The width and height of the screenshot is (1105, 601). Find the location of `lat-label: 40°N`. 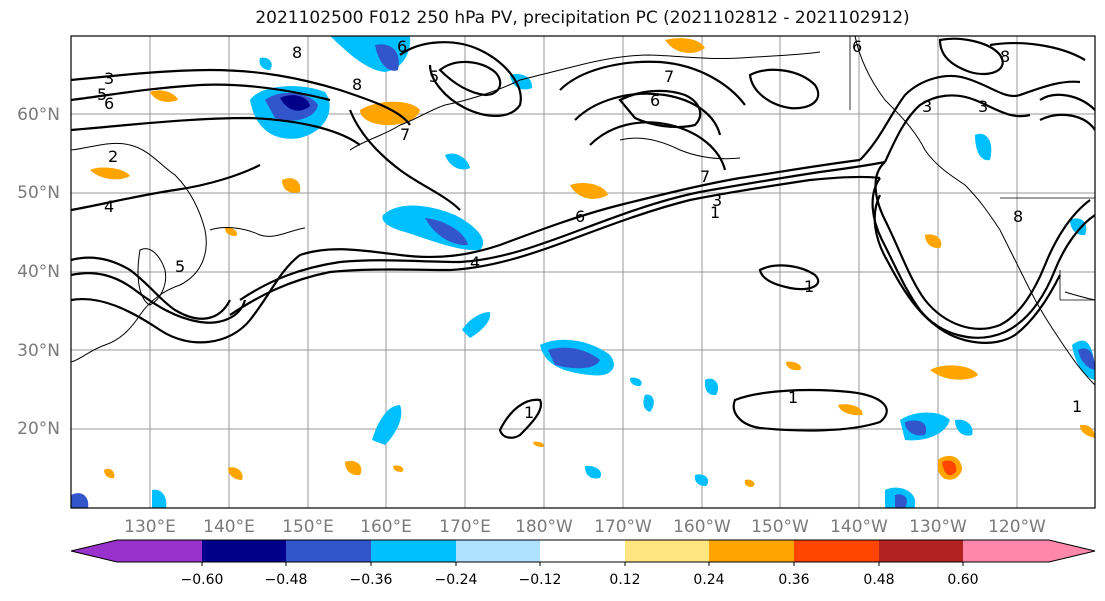

lat-label: 40°N is located at coordinates (38, 272).